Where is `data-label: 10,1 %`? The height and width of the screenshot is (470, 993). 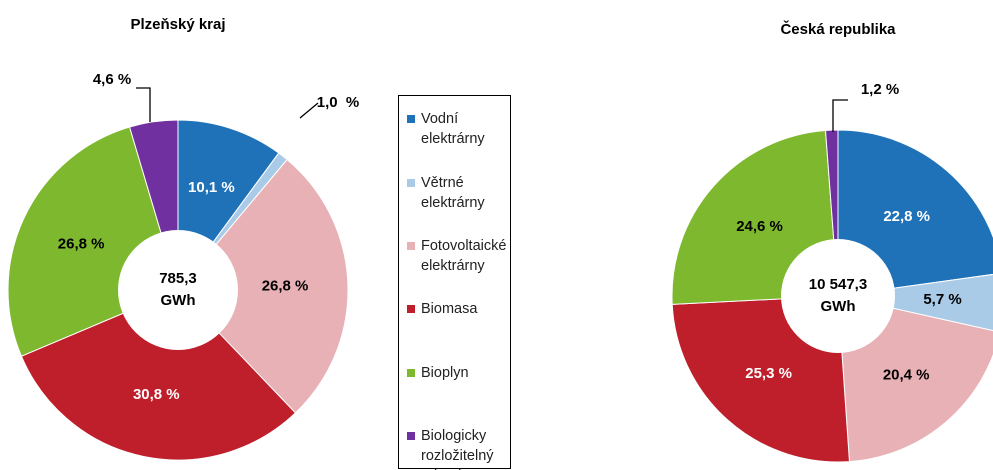
data-label: 10,1 % is located at coordinates (211, 187).